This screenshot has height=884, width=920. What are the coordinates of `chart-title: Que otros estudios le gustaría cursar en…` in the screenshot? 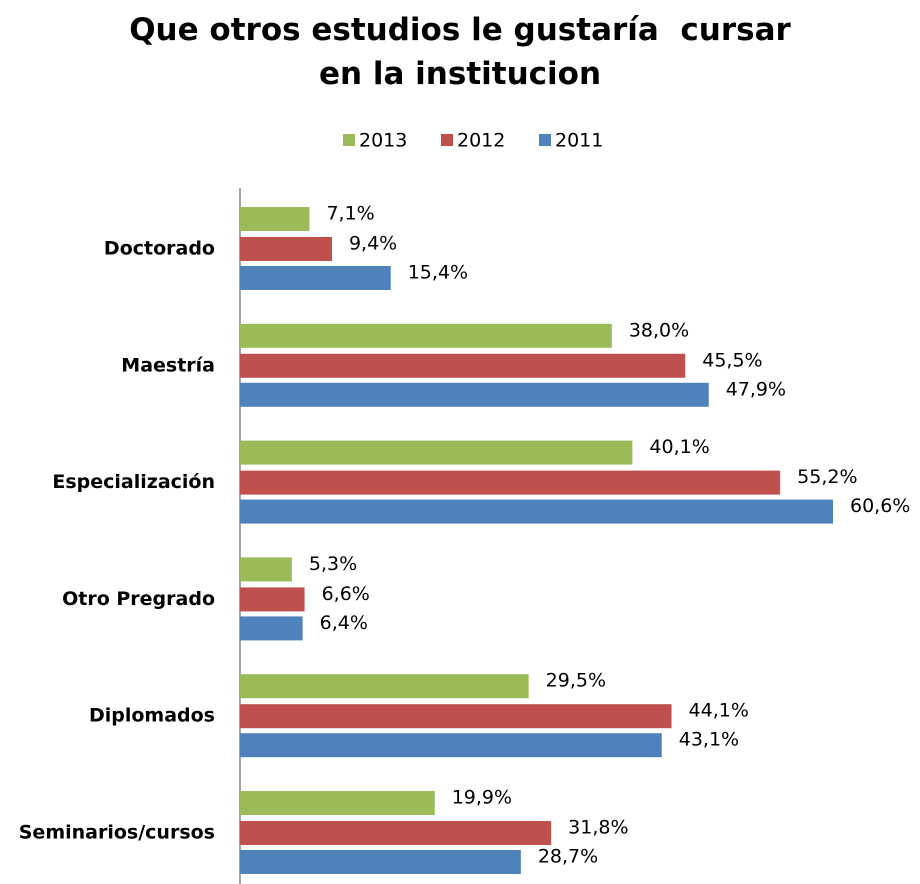 It's located at (465, 52).